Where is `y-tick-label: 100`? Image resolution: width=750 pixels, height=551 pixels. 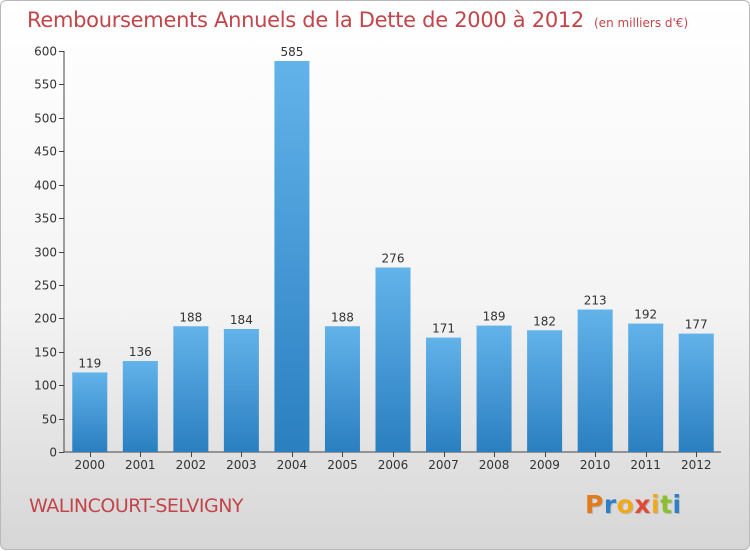 y-tick-label: 100 is located at coordinates (45, 386).